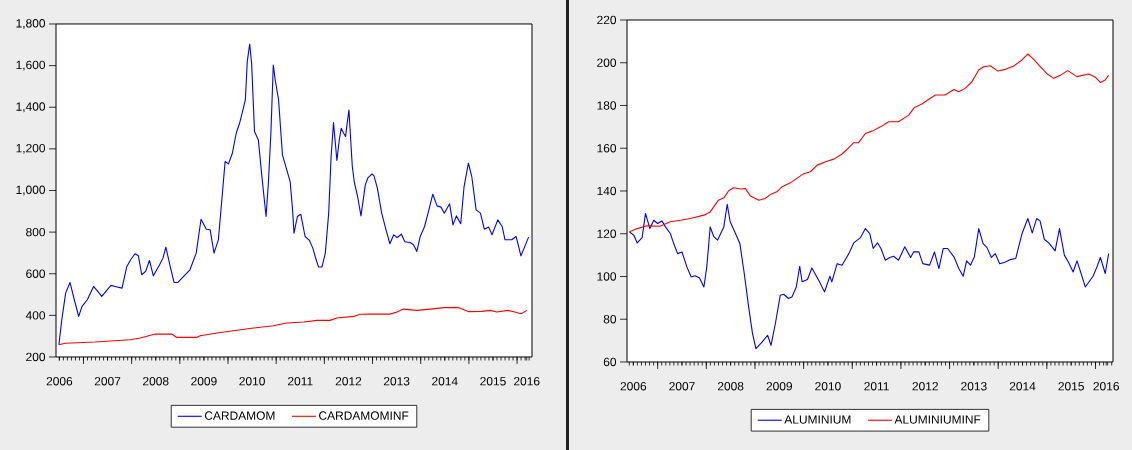 The image size is (1132, 450). What do you see at coordinates (607, 276) in the screenshot?
I see `y-tick-label: 100` at bounding box center [607, 276].